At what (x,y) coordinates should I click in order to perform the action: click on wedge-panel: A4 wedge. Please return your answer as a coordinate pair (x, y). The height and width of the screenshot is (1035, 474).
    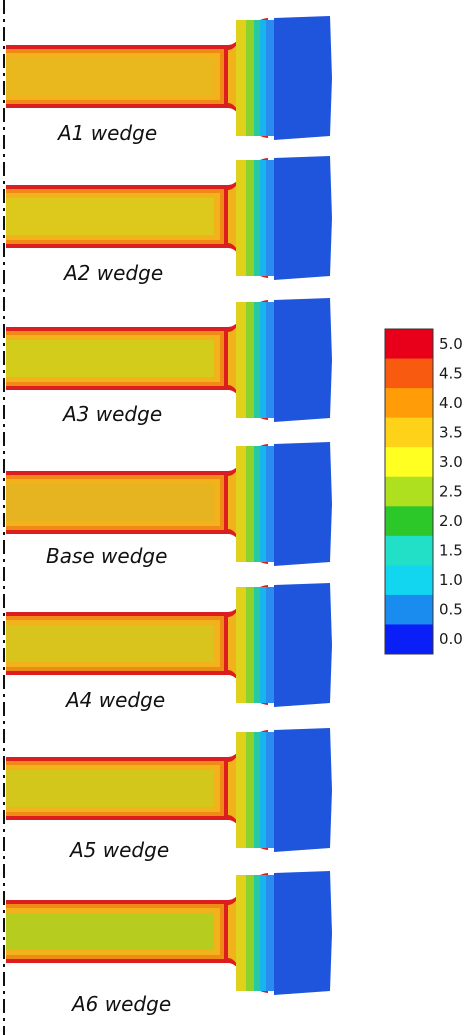
    Looking at the image, I should click on (169, 647).